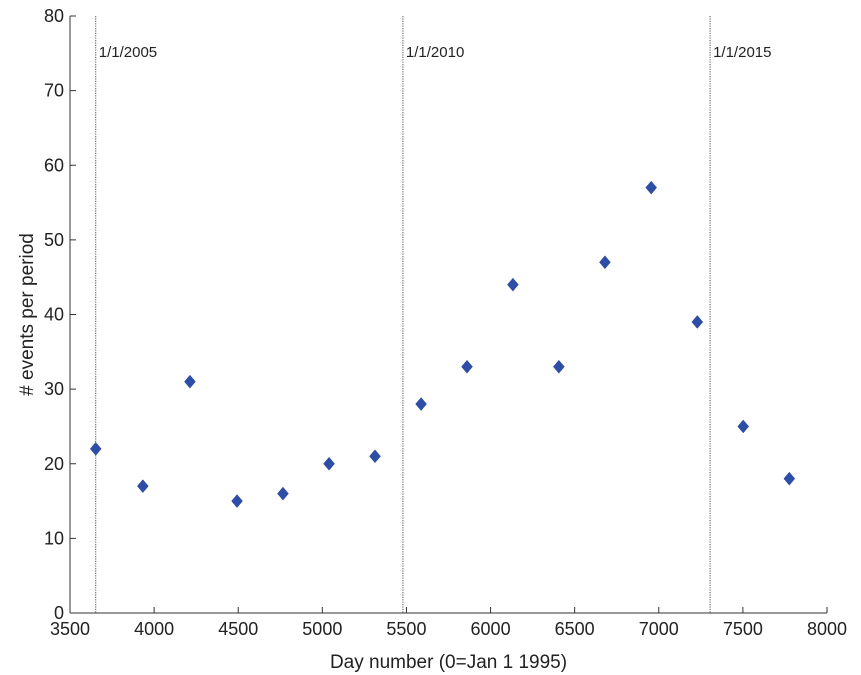 This screenshot has height=675, width=861. I want to click on y-axis-label: # events per period, so click(27, 314).